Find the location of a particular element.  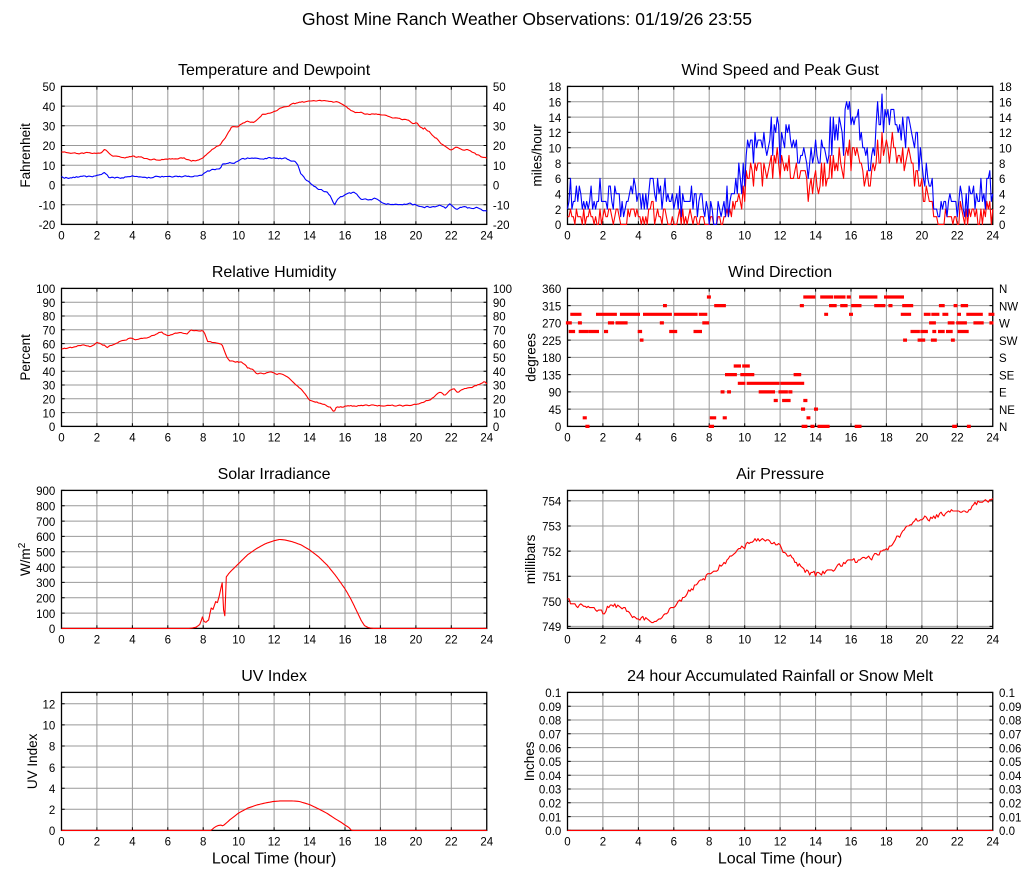

svg-text: degrees is located at coordinates (531, 357).